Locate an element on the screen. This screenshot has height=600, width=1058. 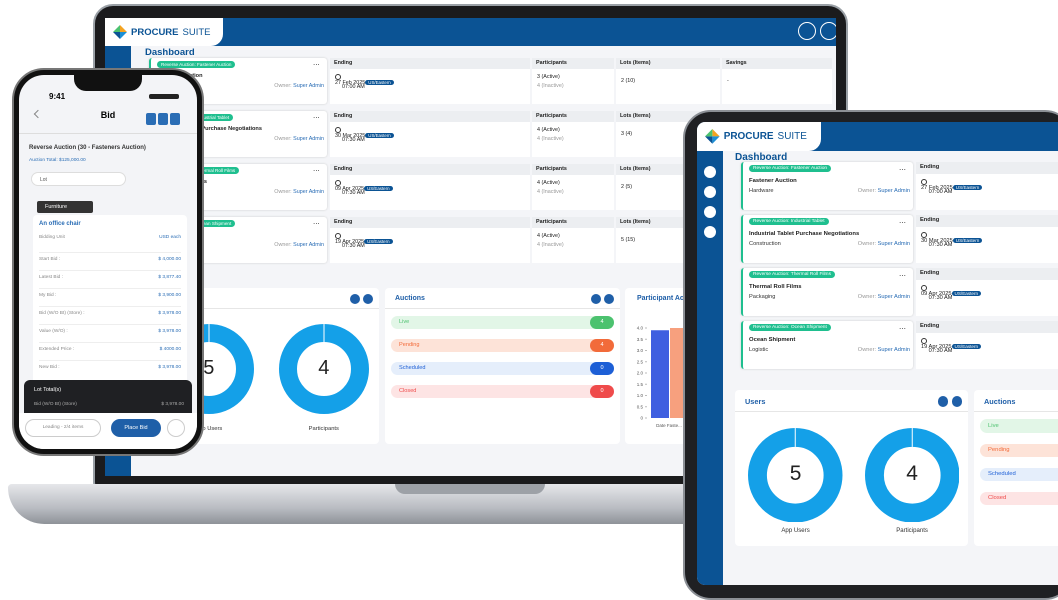
auction-tag: Reverse Auction: Ocean Shipment is located at coordinates (790, 327).